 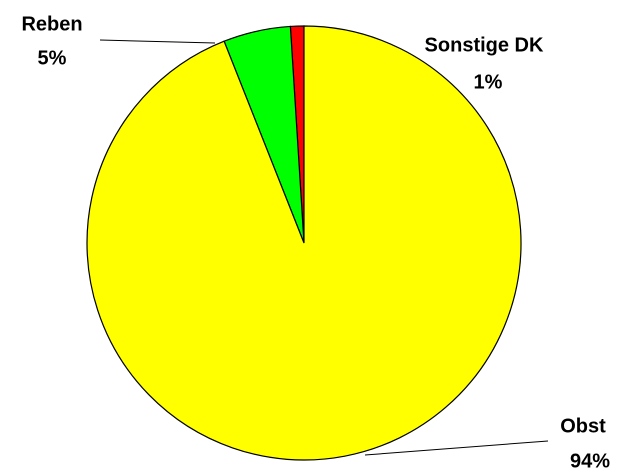 I want to click on slice-label: Sonstige DK, so click(x=484, y=45).